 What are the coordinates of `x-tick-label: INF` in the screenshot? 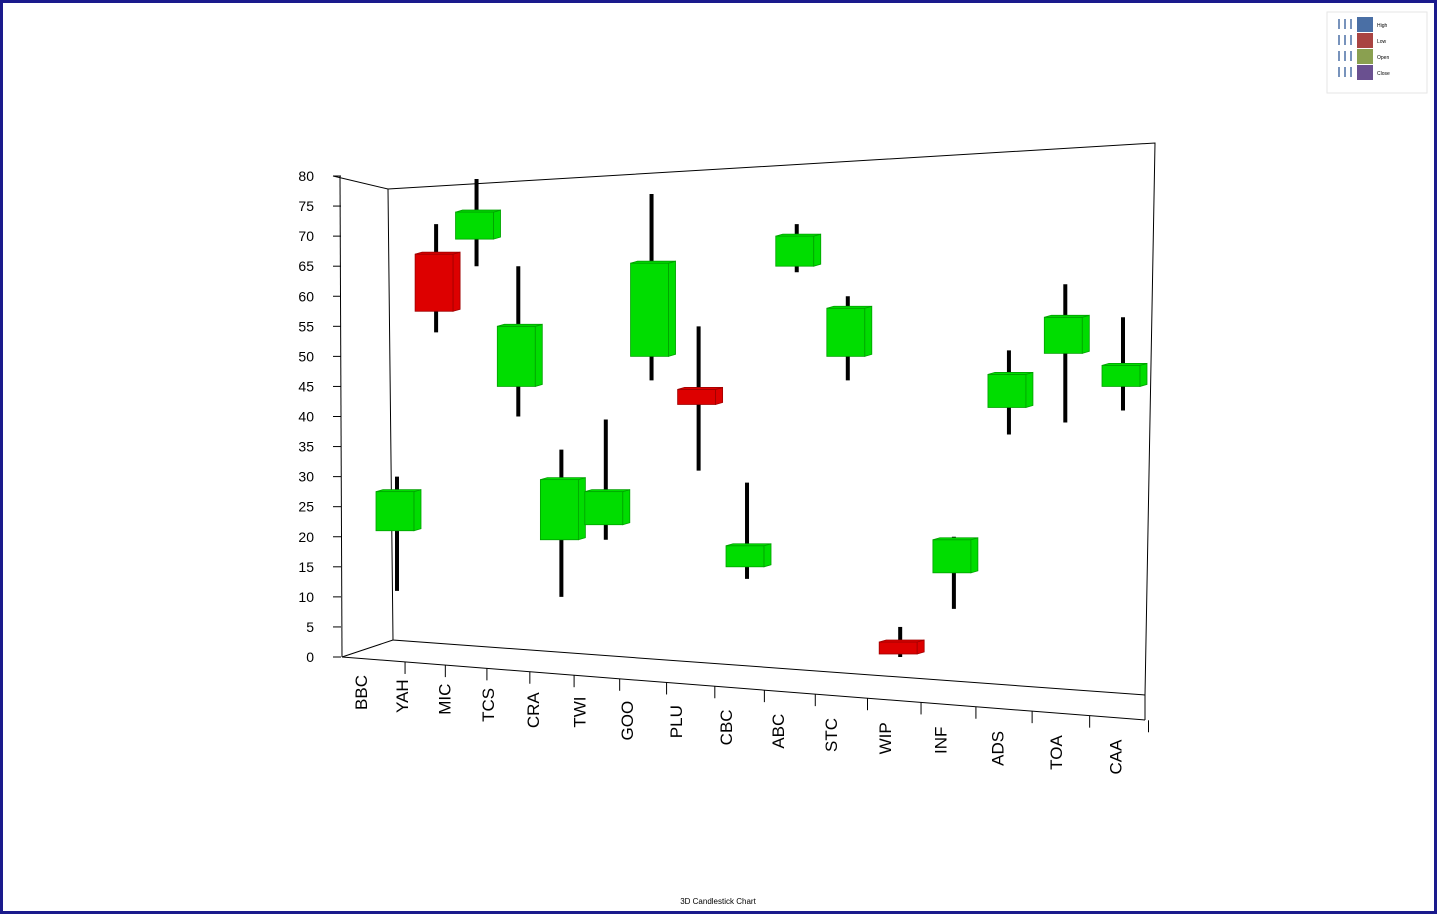 It's located at (941, 740).